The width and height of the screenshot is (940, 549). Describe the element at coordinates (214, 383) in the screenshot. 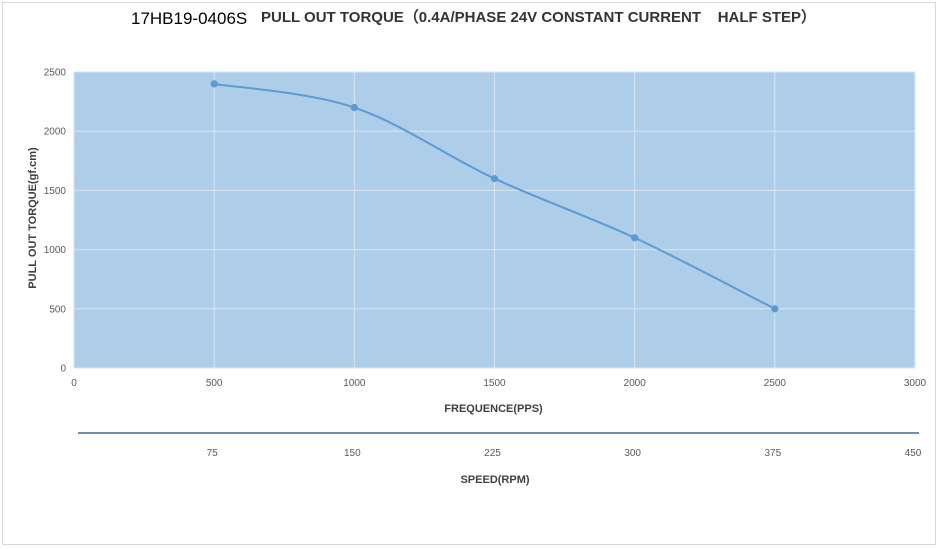

I see `x-tick-label: 500` at that location.